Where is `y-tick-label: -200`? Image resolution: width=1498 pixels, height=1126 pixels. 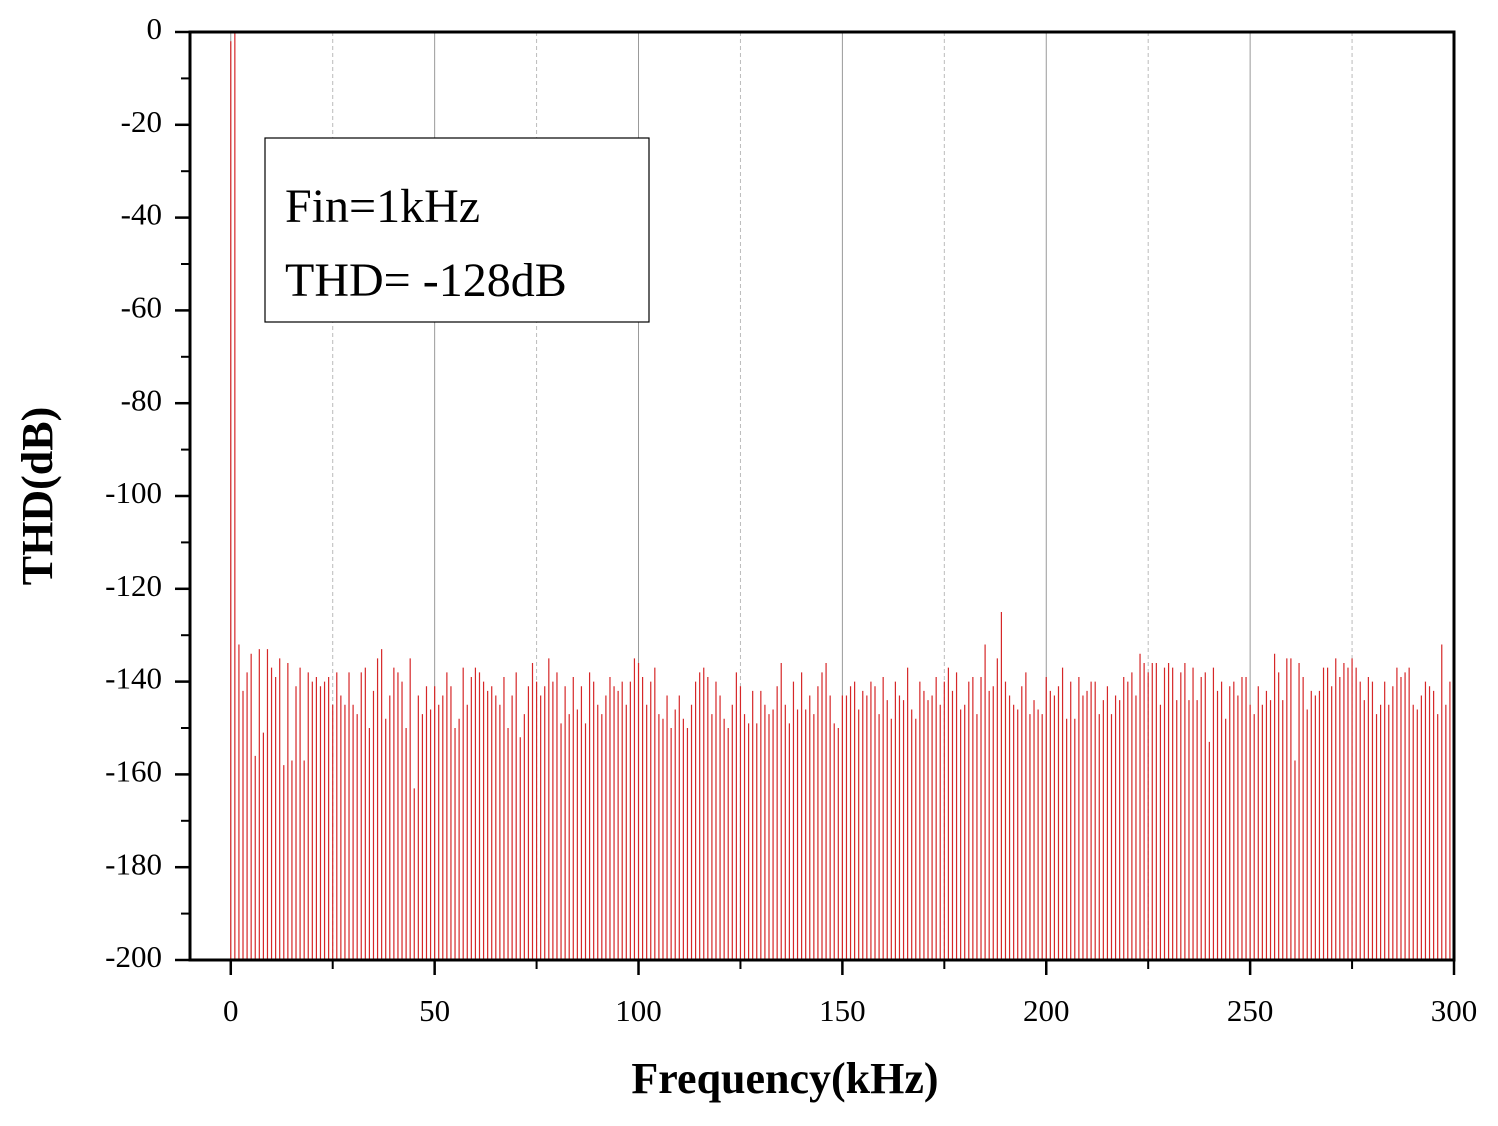 y-tick-label: -200 is located at coordinates (133, 956).